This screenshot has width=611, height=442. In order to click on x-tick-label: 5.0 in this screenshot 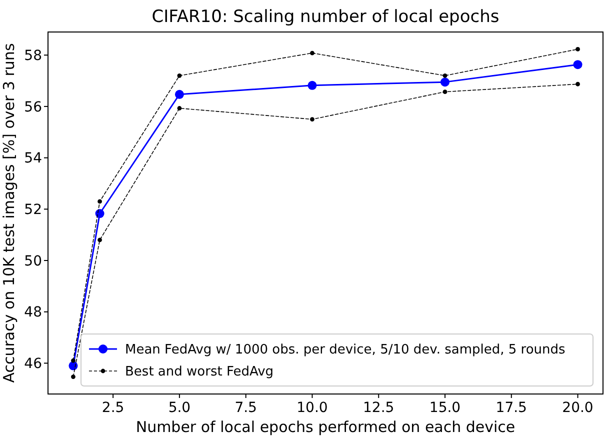, I will do `click(179, 408)`.